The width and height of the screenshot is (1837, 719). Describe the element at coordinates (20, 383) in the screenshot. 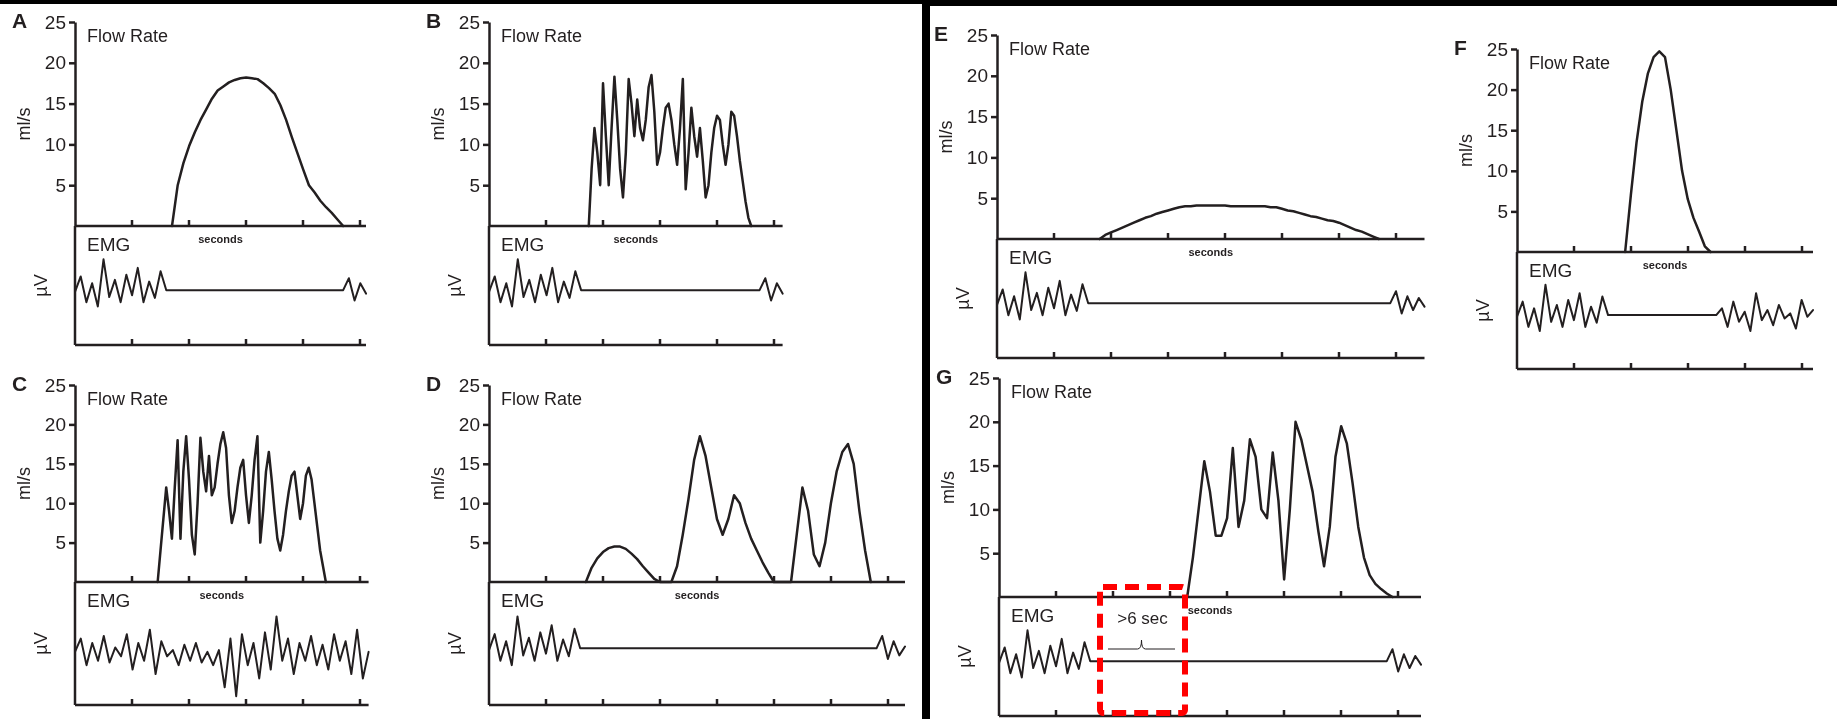

I see `chart-title: C` at that location.